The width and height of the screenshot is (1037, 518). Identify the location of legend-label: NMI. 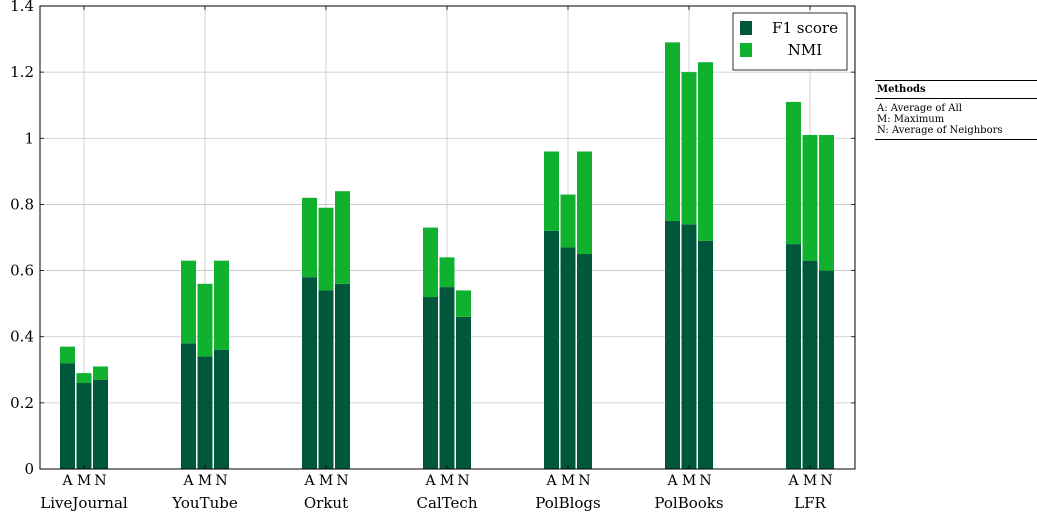
(805, 50).